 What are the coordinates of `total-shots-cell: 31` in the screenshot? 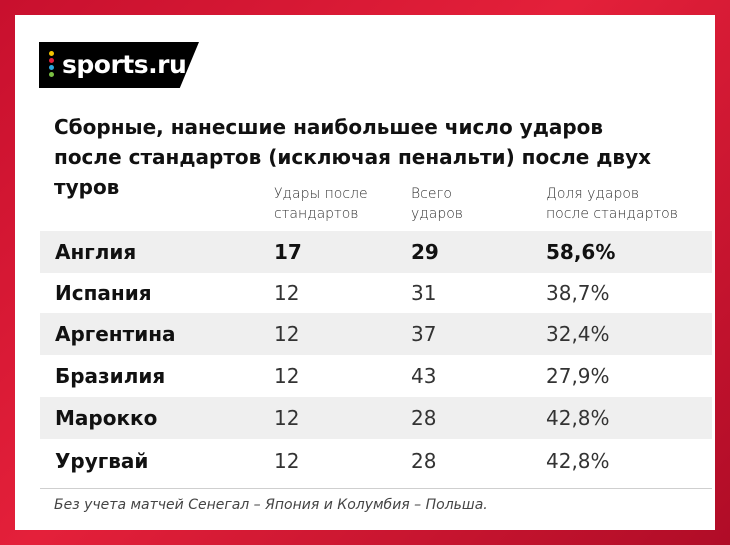 It's located at (424, 293).